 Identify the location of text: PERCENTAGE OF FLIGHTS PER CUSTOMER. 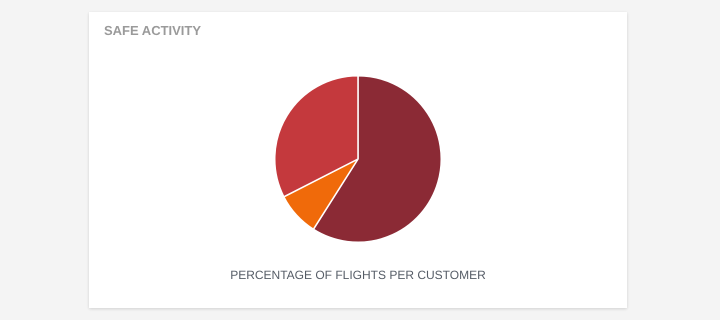
(358, 275).